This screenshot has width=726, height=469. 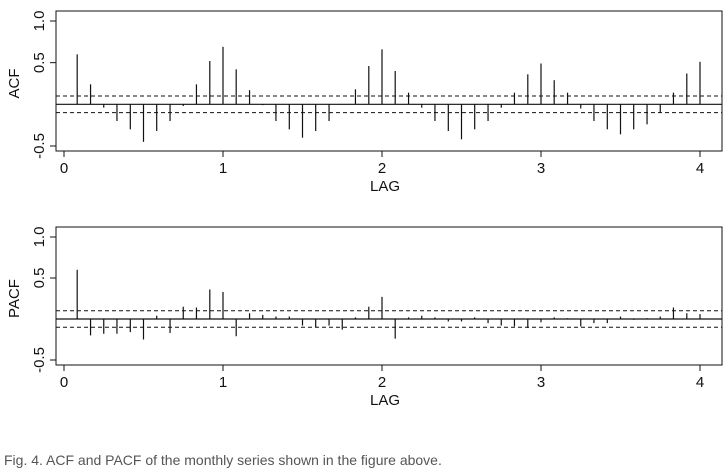 What do you see at coordinates (14, 298) in the screenshot?
I see `y-axis-label: PACF` at bounding box center [14, 298].